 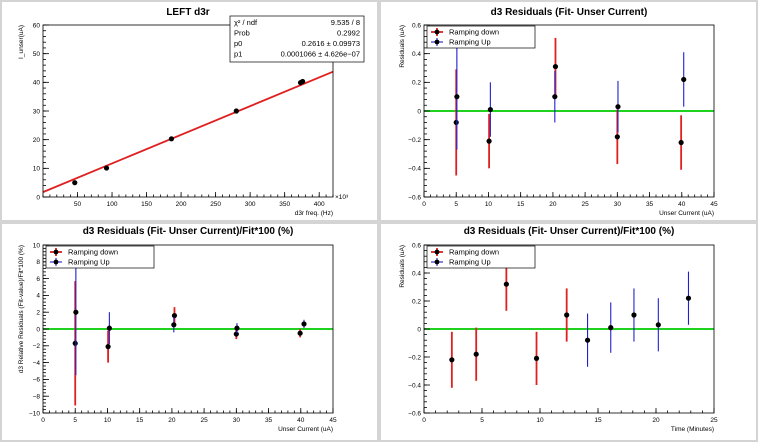 What do you see at coordinates (37, 245) in the screenshot?
I see `y-tick-label: 10` at bounding box center [37, 245].